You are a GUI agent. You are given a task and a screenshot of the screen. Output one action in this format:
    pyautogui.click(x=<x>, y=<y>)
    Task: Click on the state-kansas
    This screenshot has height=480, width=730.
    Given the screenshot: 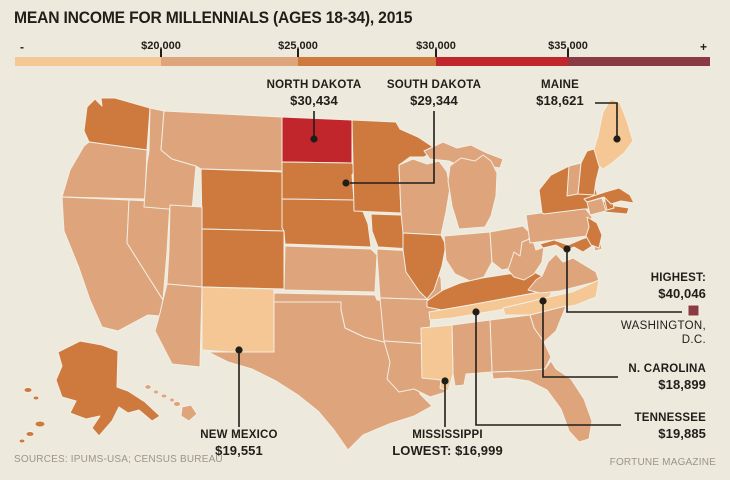 What is the action you would take?
    pyautogui.click(x=330, y=269)
    